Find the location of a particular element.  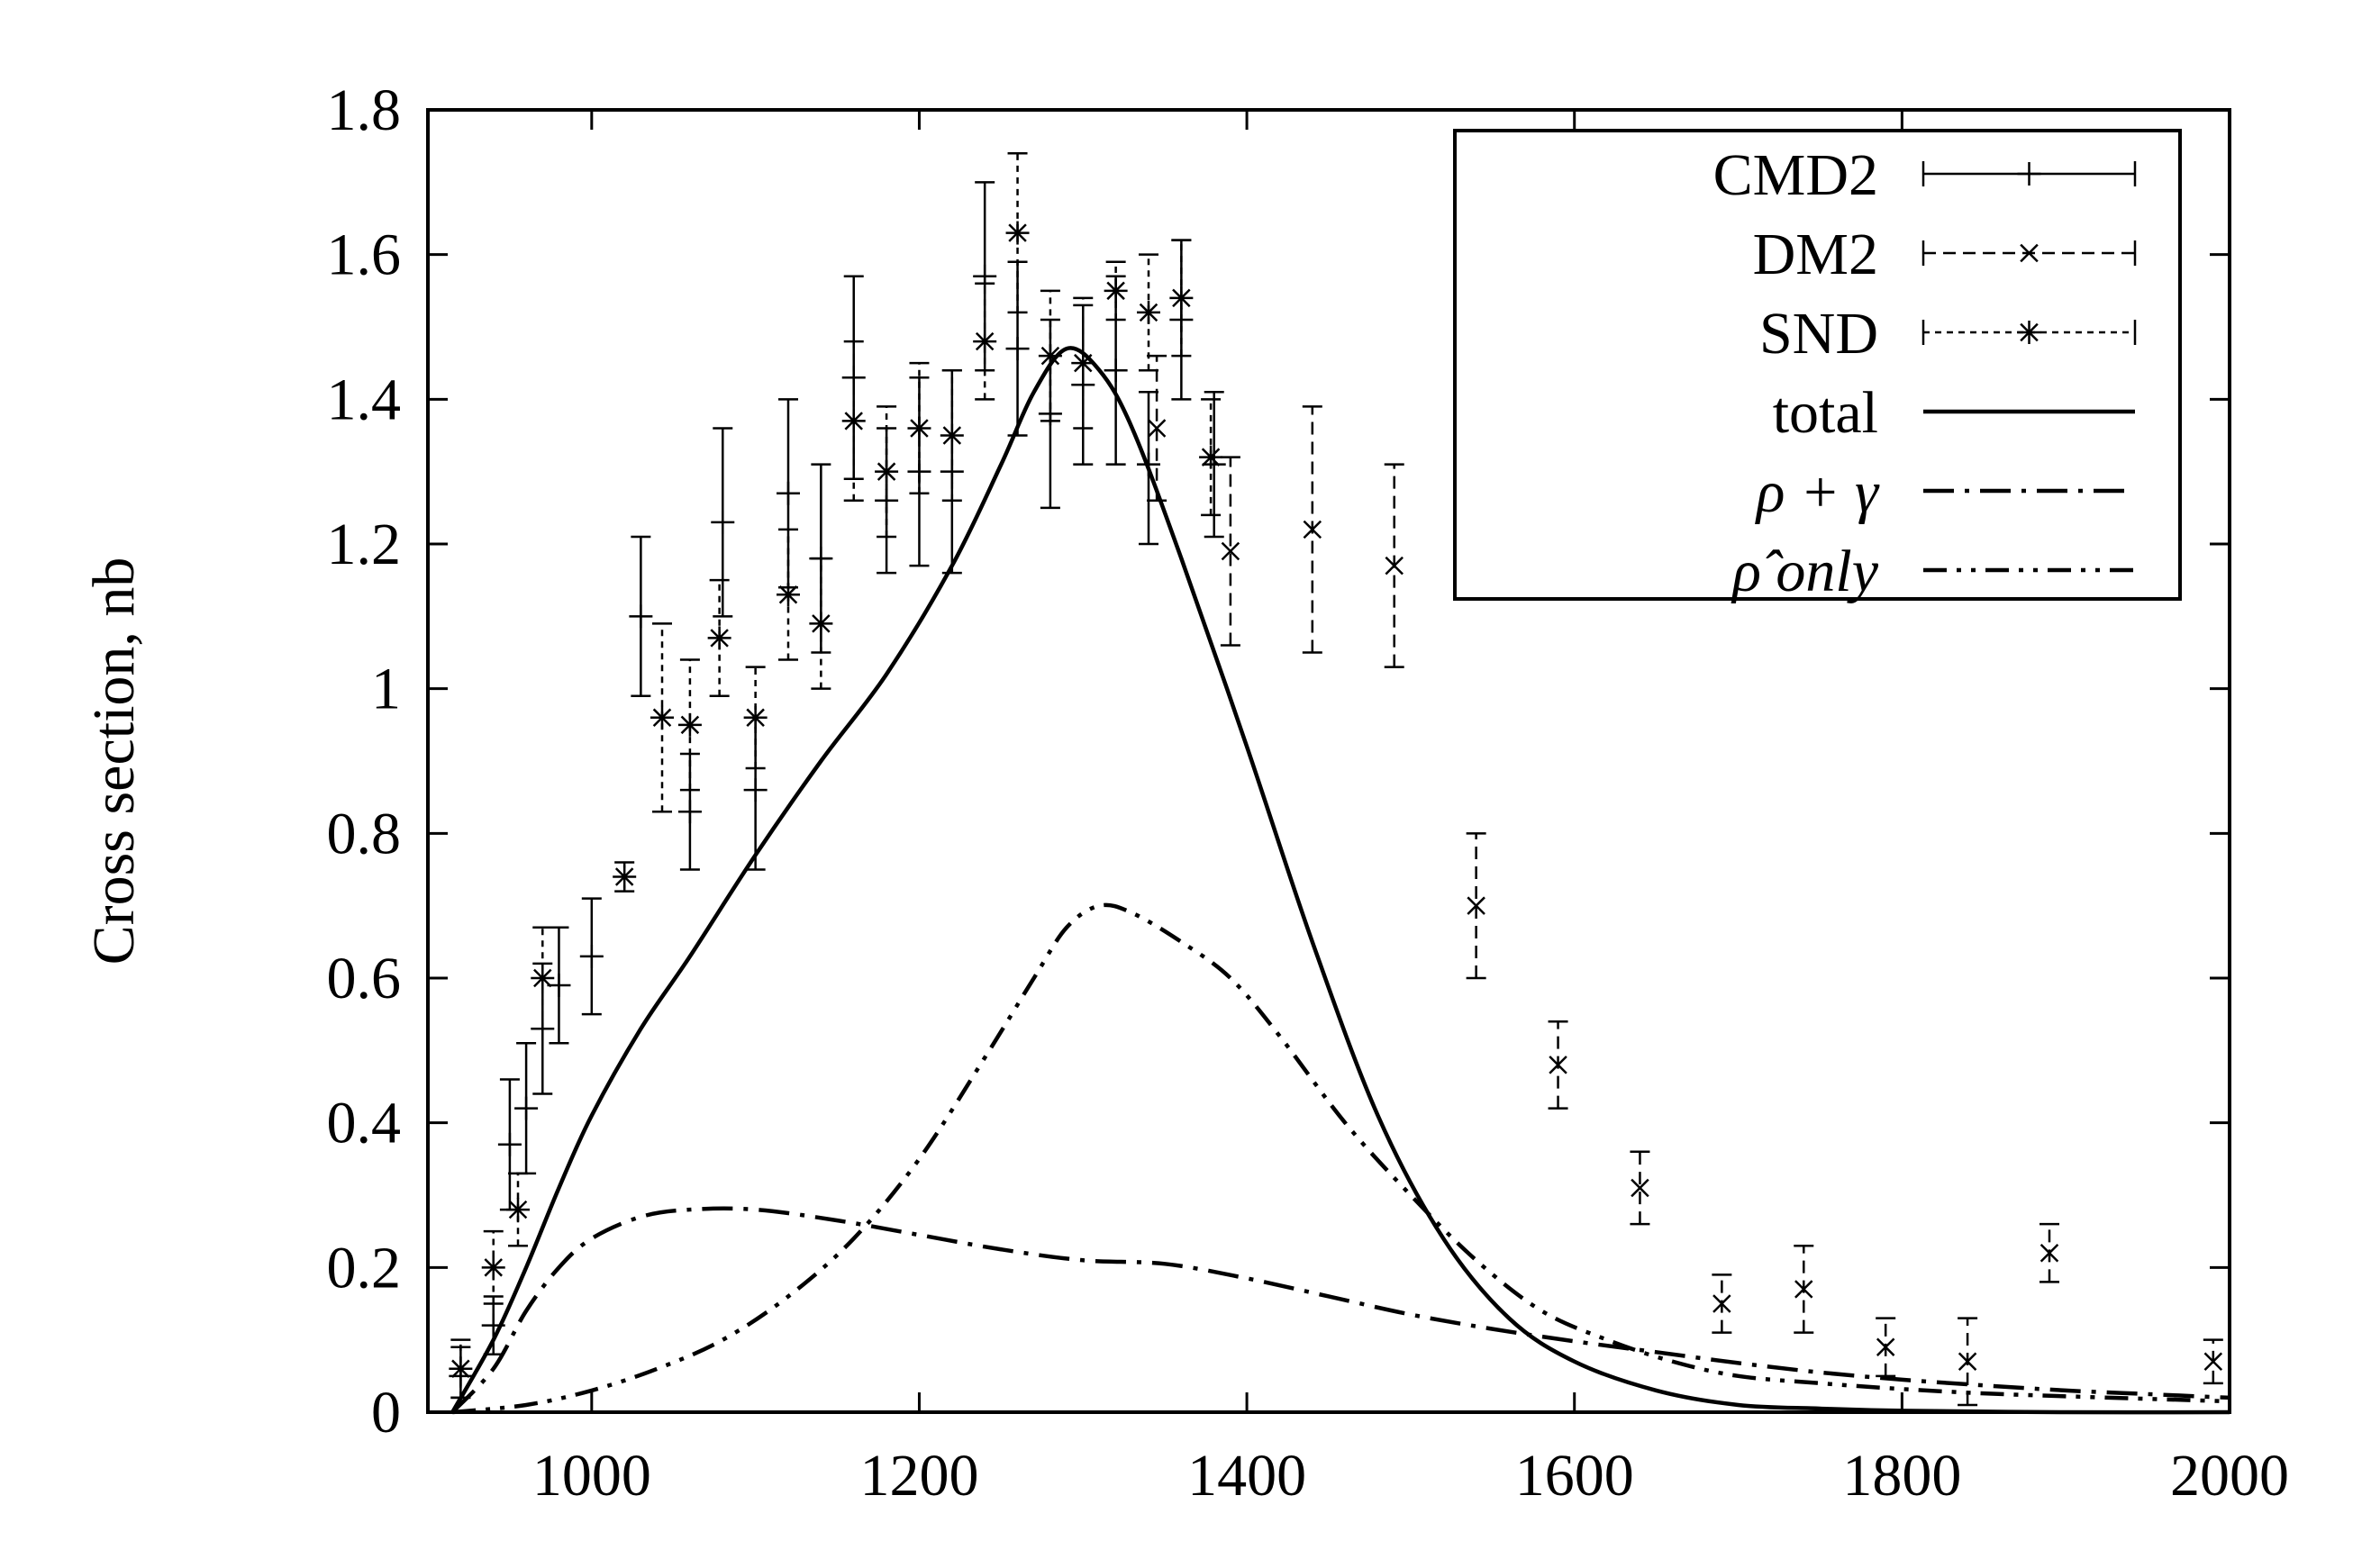

x-tick-label: 2000 is located at coordinates (2229, 1476).